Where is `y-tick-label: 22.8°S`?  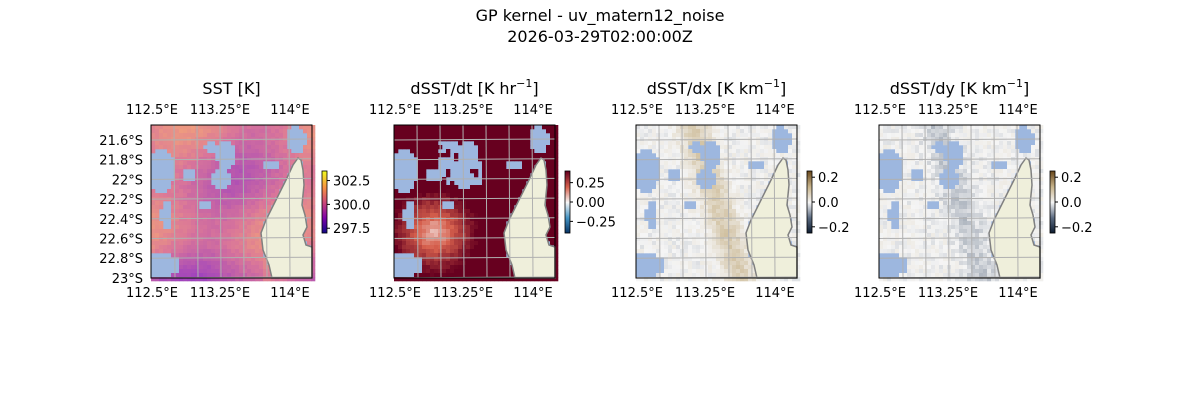 y-tick-label: 22.8°S is located at coordinates (121, 259).